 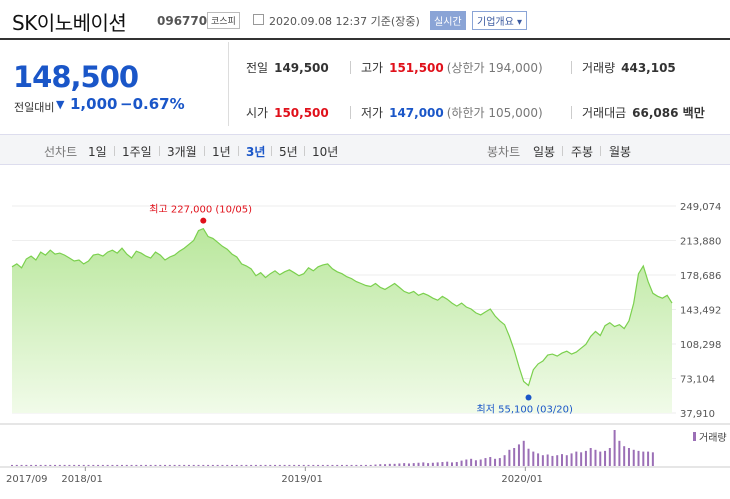 What do you see at coordinates (499, 20) in the screenshot?
I see `company-overview-dropdown: 기업개요 ▾` at bounding box center [499, 20].